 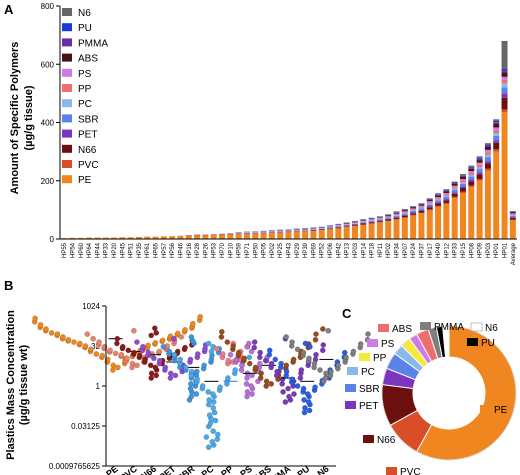 I want to click on panel-b-xtick-label: PU, so click(x=303, y=469).